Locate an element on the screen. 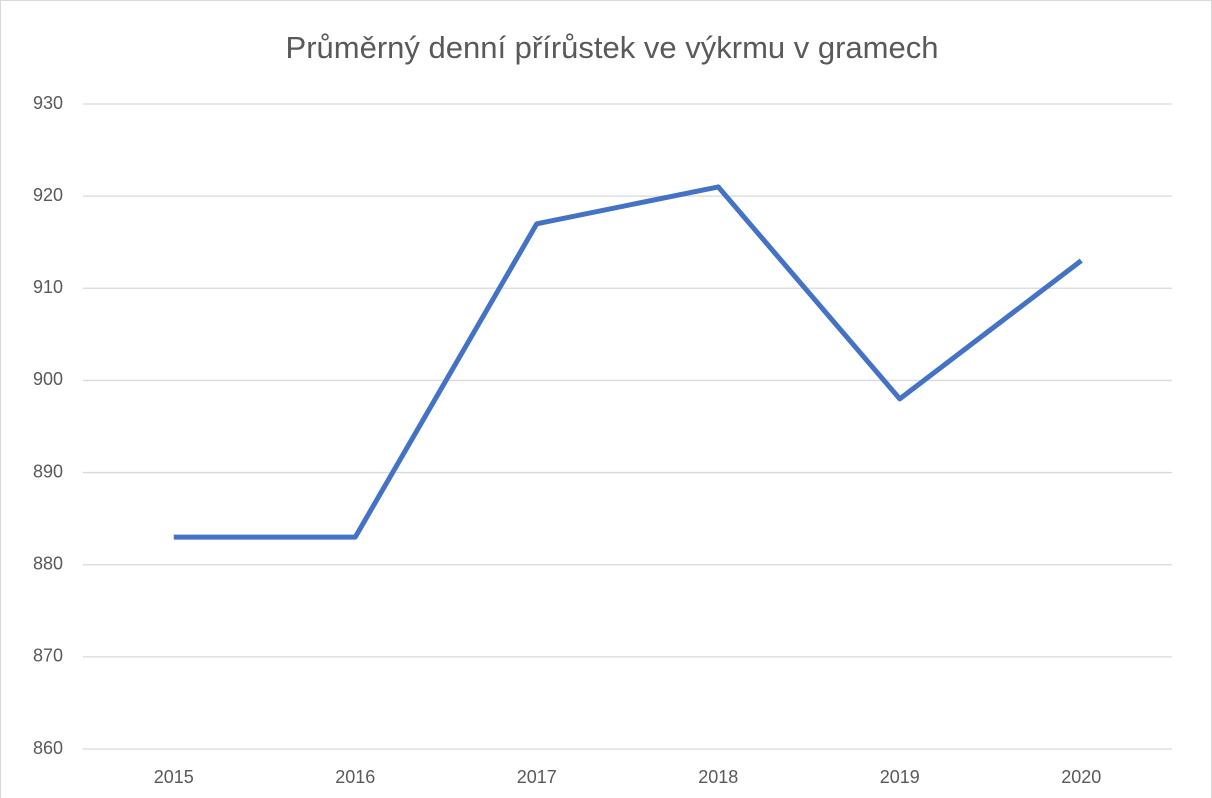  y-tick-label: 870 is located at coordinates (48, 656).